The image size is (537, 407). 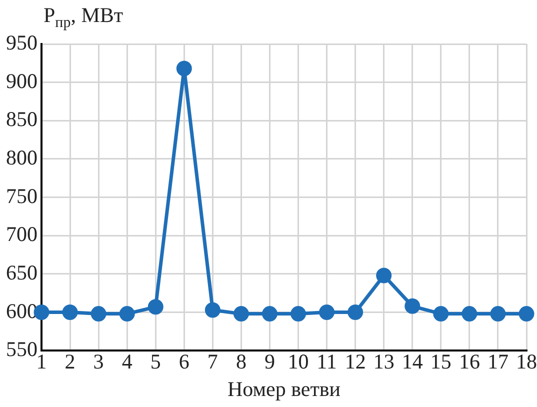 I want to click on x-tick-label: 15, so click(x=441, y=362).